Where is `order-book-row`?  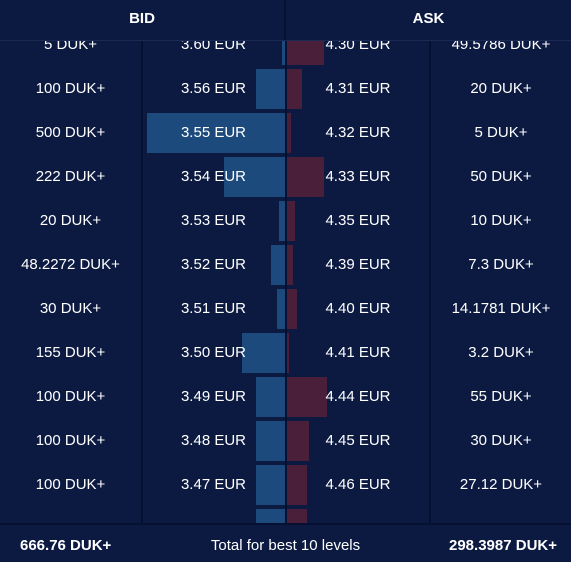
order-book-row is located at coordinates (285, 516).